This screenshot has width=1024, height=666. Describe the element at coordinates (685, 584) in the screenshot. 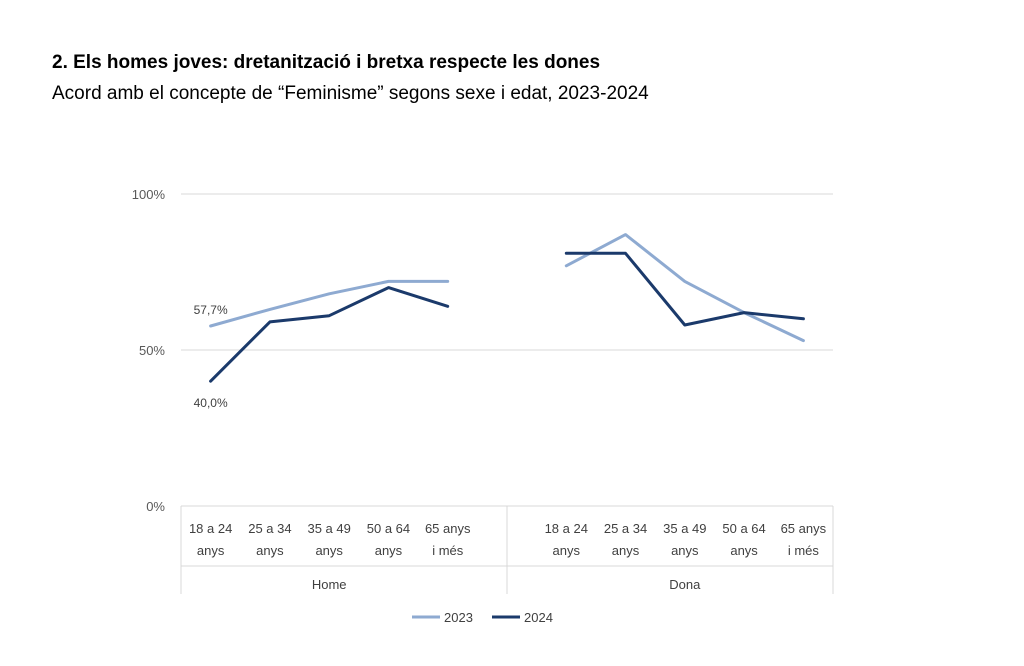

I see `group-label: Dona` at that location.